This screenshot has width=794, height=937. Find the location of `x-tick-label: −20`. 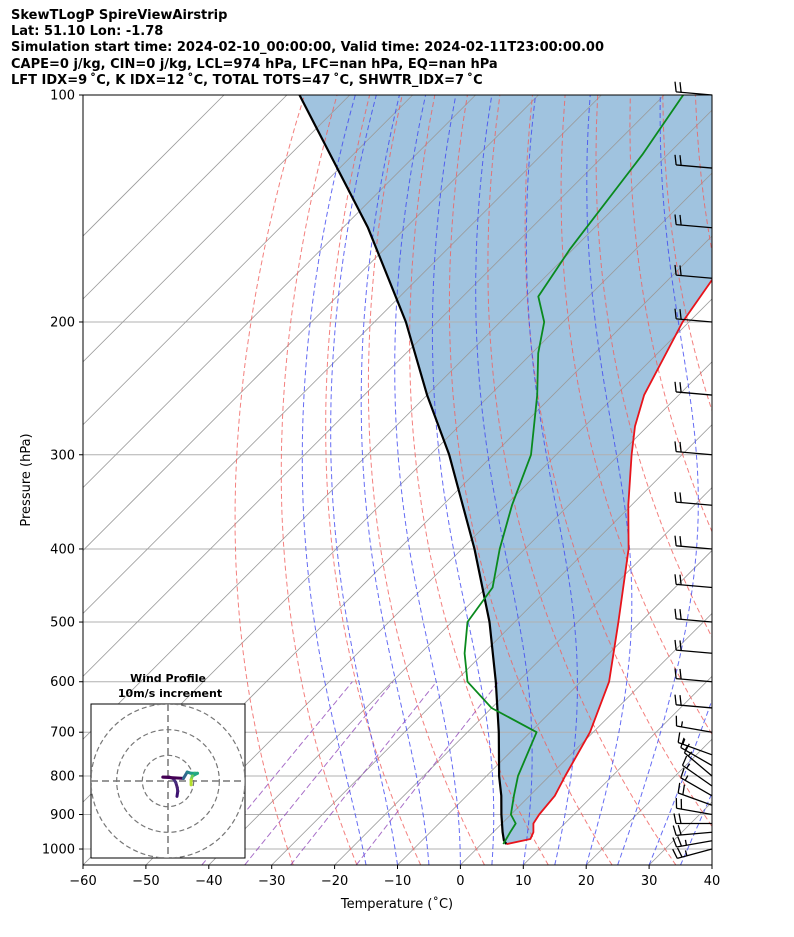

x-tick-label: −20 is located at coordinates (334, 881).